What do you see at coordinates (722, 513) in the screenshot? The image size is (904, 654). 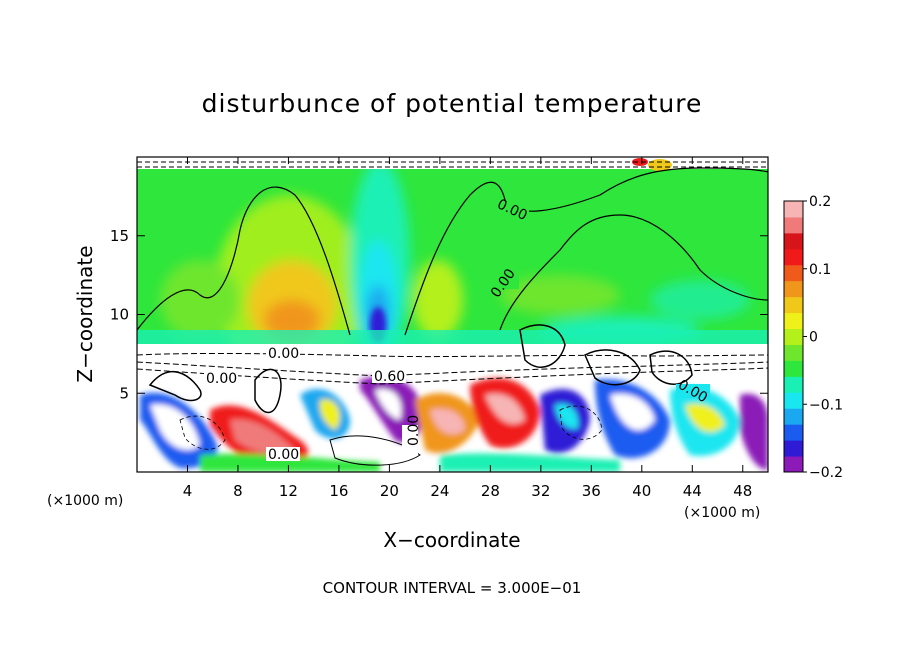 I see `x-unit-label-right: (×1000 m)` at bounding box center [722, 513].